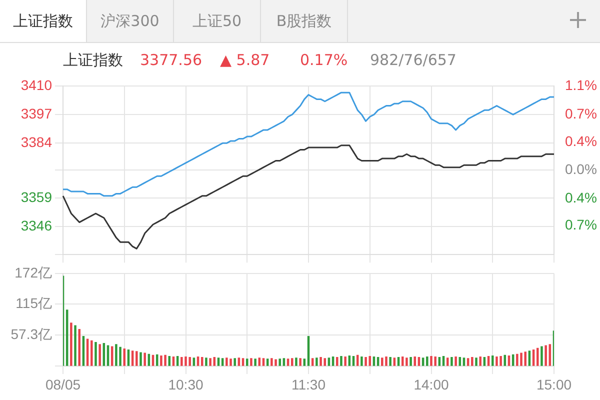 The width and height of the screenshot is (600, 400). I want to click on text: 上证50, so click(217, 21).